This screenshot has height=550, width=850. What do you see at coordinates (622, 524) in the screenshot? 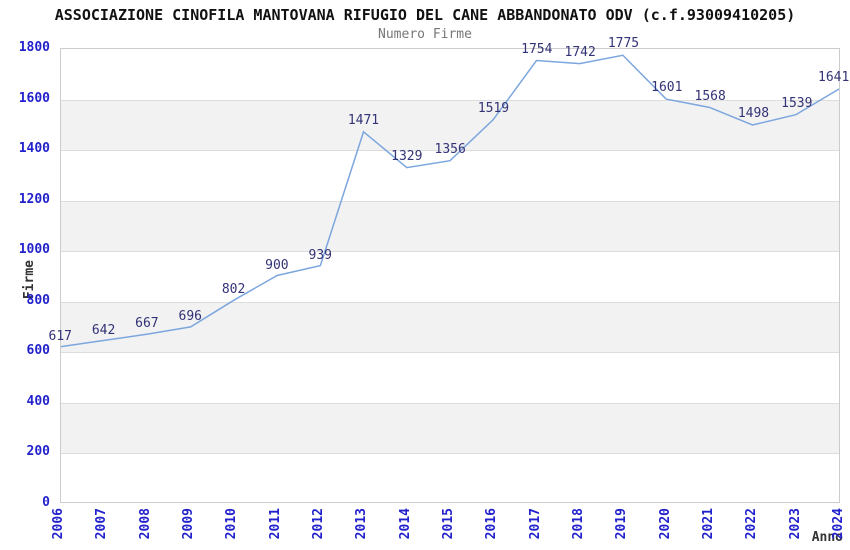
I see `x-tick-label: 2019` at bounding box center [622, 524].